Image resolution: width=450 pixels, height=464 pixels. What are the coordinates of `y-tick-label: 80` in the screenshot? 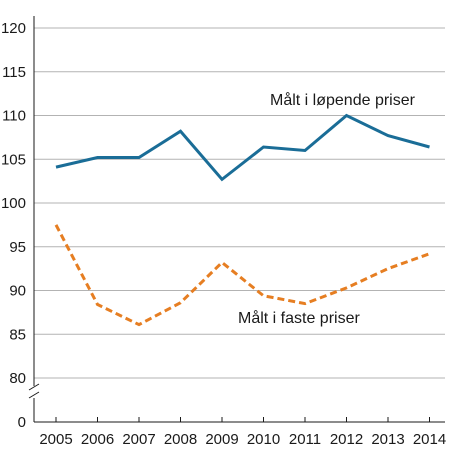 It's located at (17, 378).